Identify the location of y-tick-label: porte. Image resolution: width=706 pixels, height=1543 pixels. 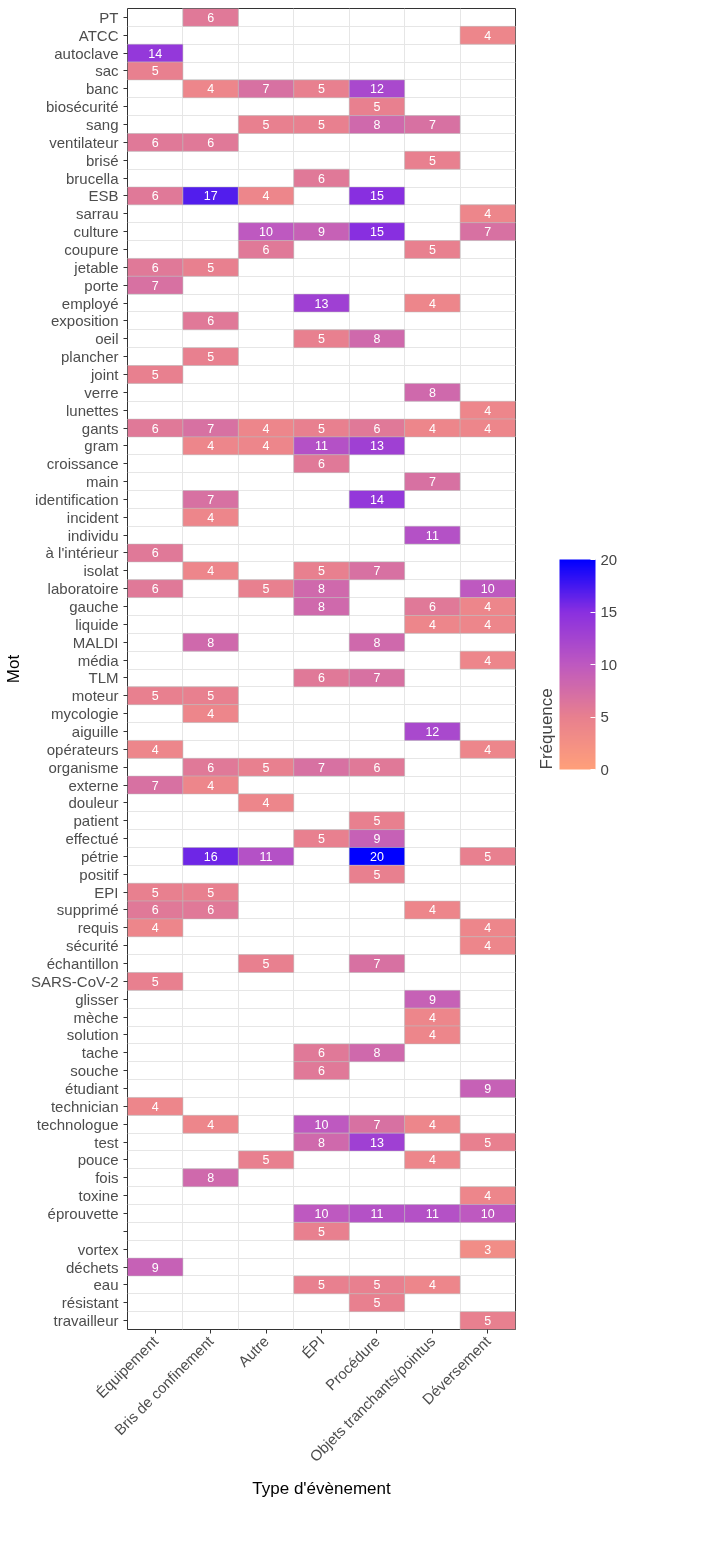
(101, 285).